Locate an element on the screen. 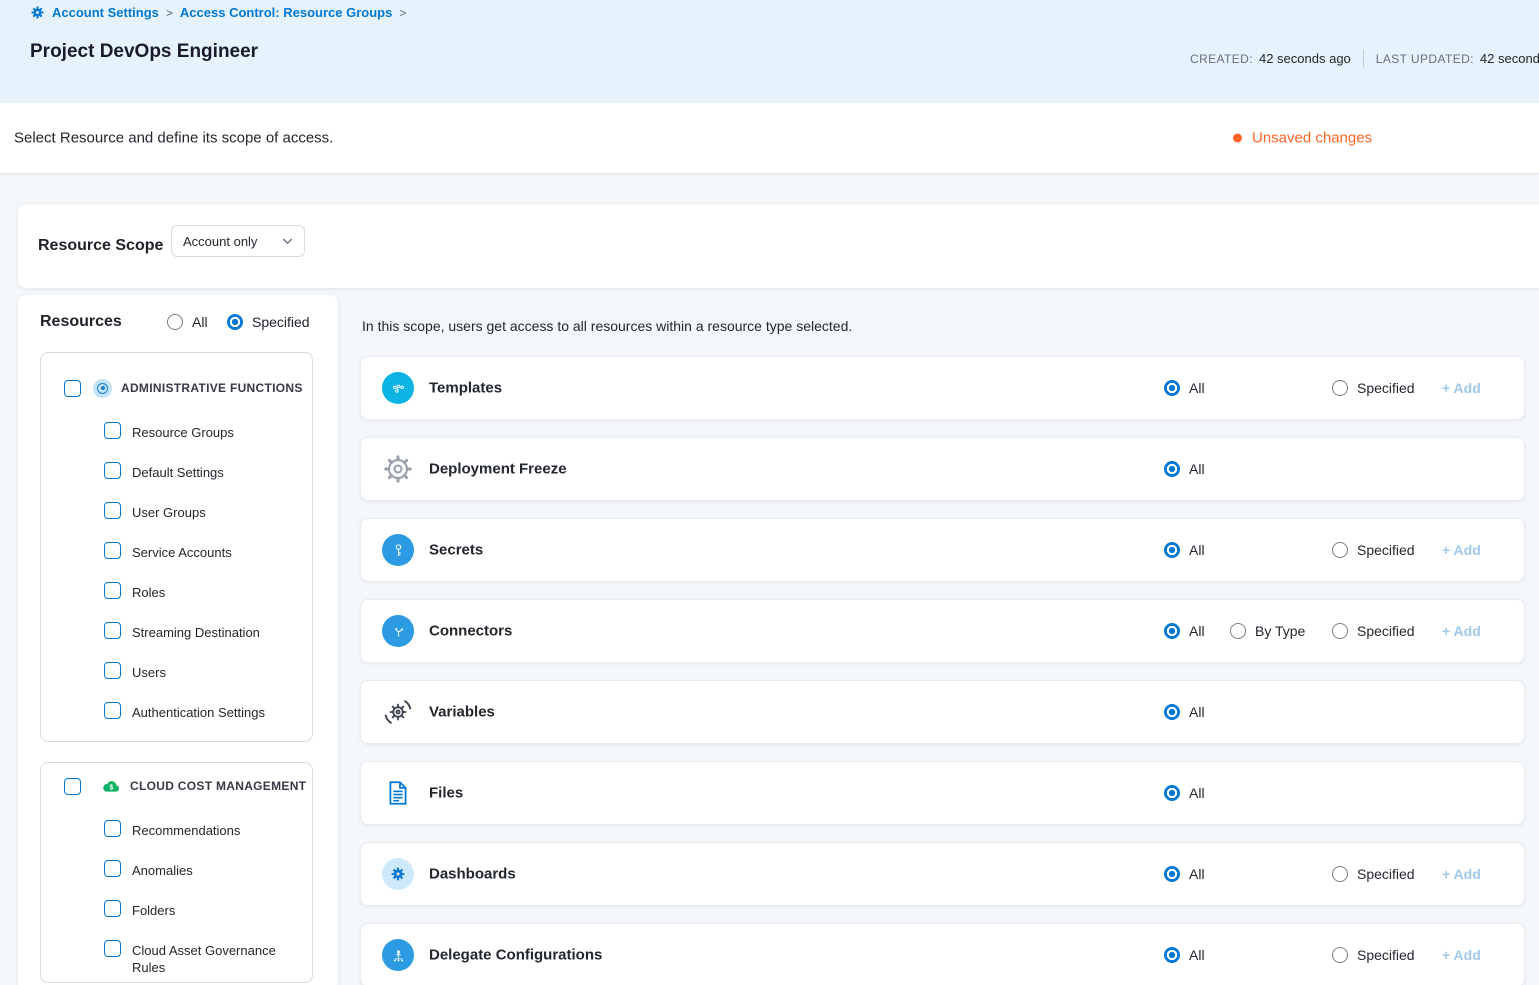  sidebar-item-streaming-destination: Streaming Destination is located at coordinates (176, 631).